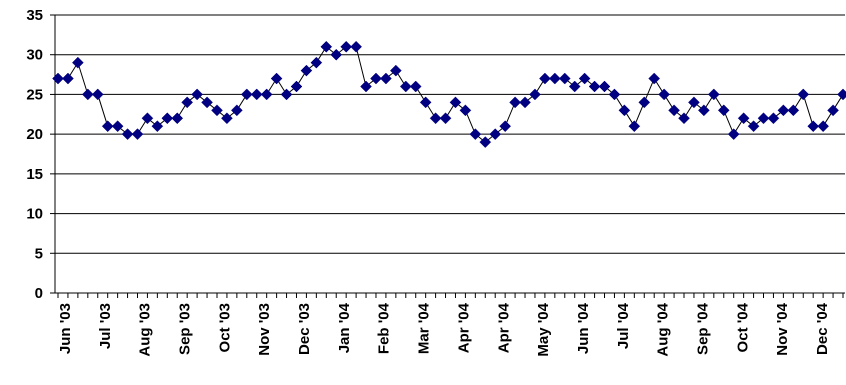 Image resolution: width=846 pixels, height=385 pixels. Describe the element at coordinates (34, 134) in the screenshot. I see `y-tick-label: 20` at that location.